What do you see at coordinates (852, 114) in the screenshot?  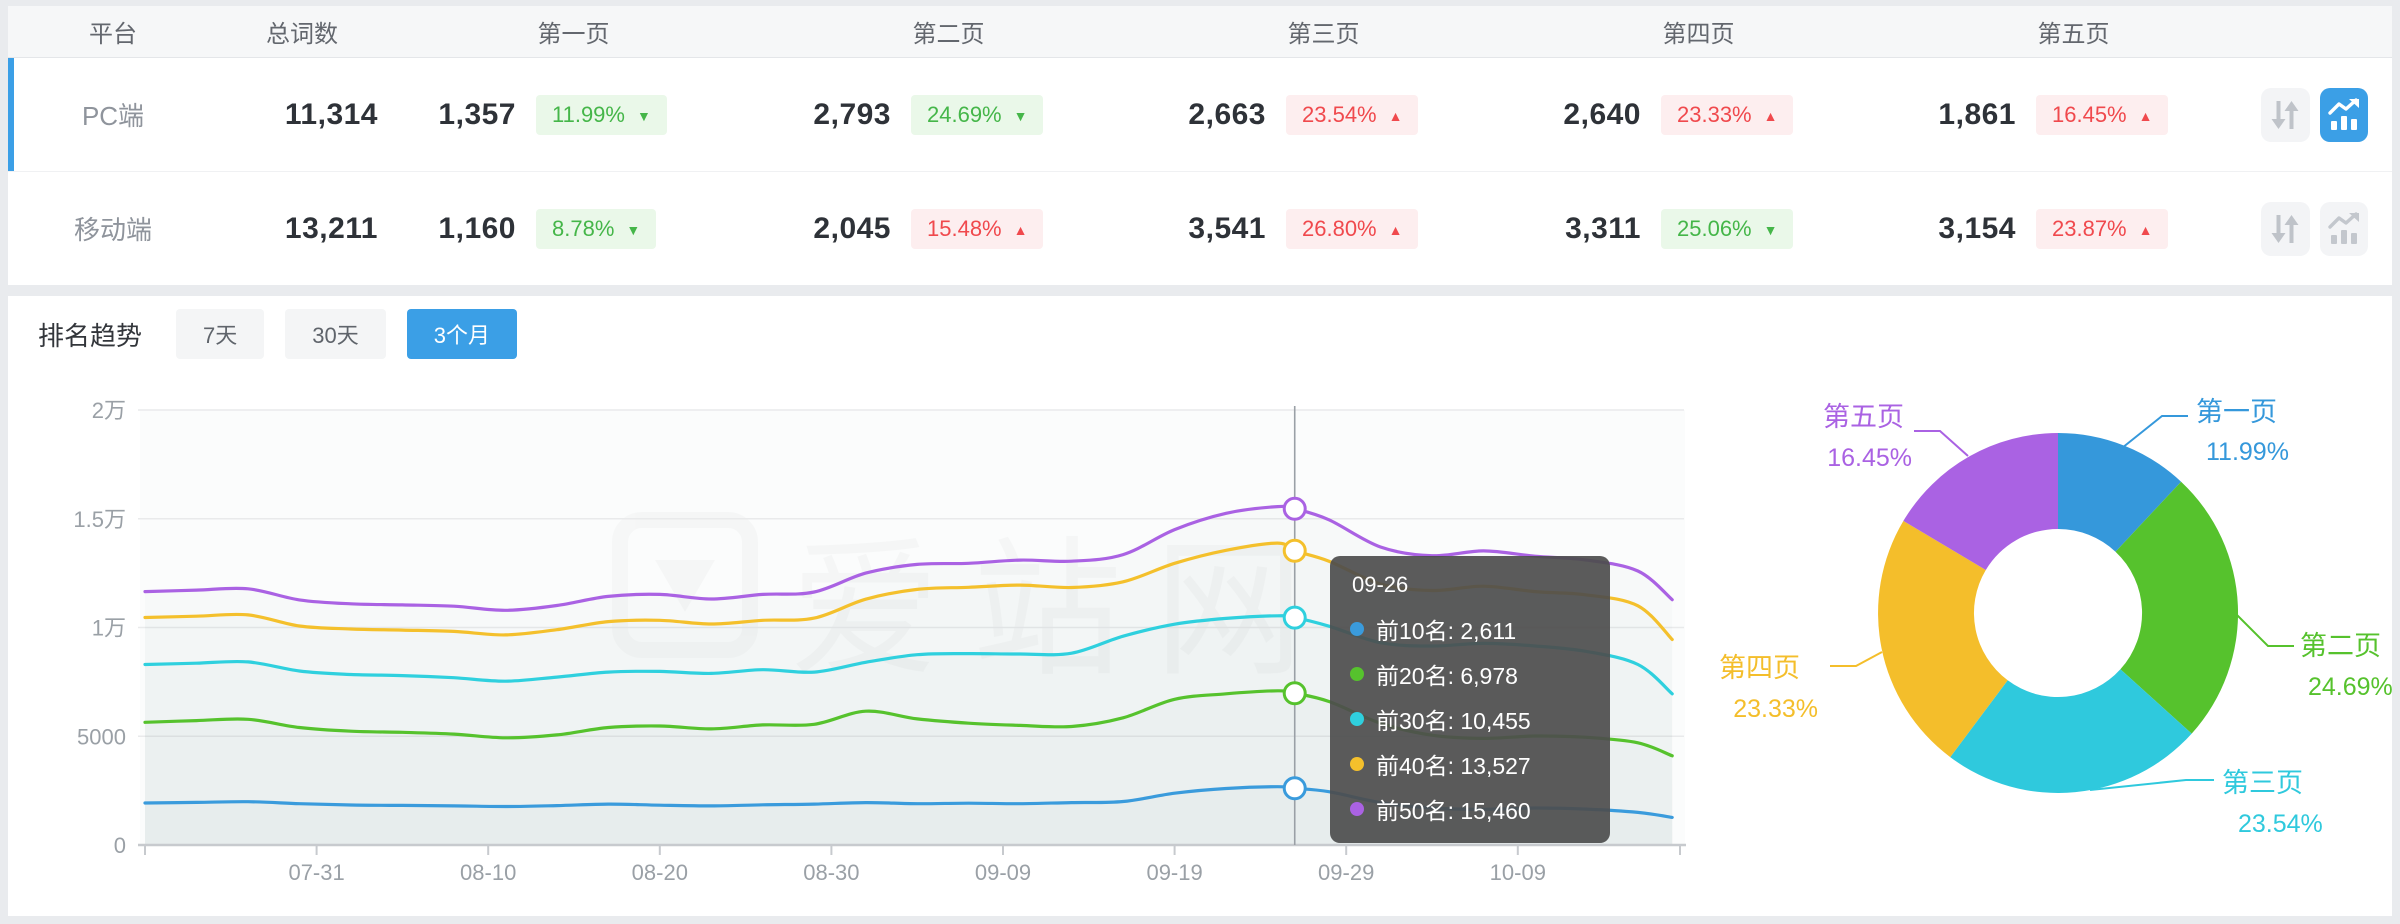 I see `page-2-count: 2,793` at bounding box center [852, 114].